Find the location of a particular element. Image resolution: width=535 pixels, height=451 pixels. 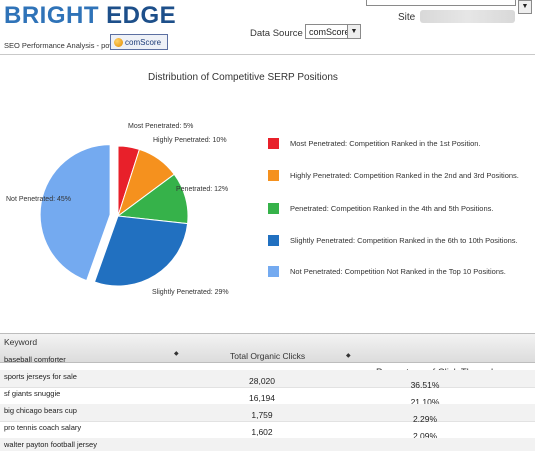

logo-text-edge: EDGE is located at coordinates (141, 15).